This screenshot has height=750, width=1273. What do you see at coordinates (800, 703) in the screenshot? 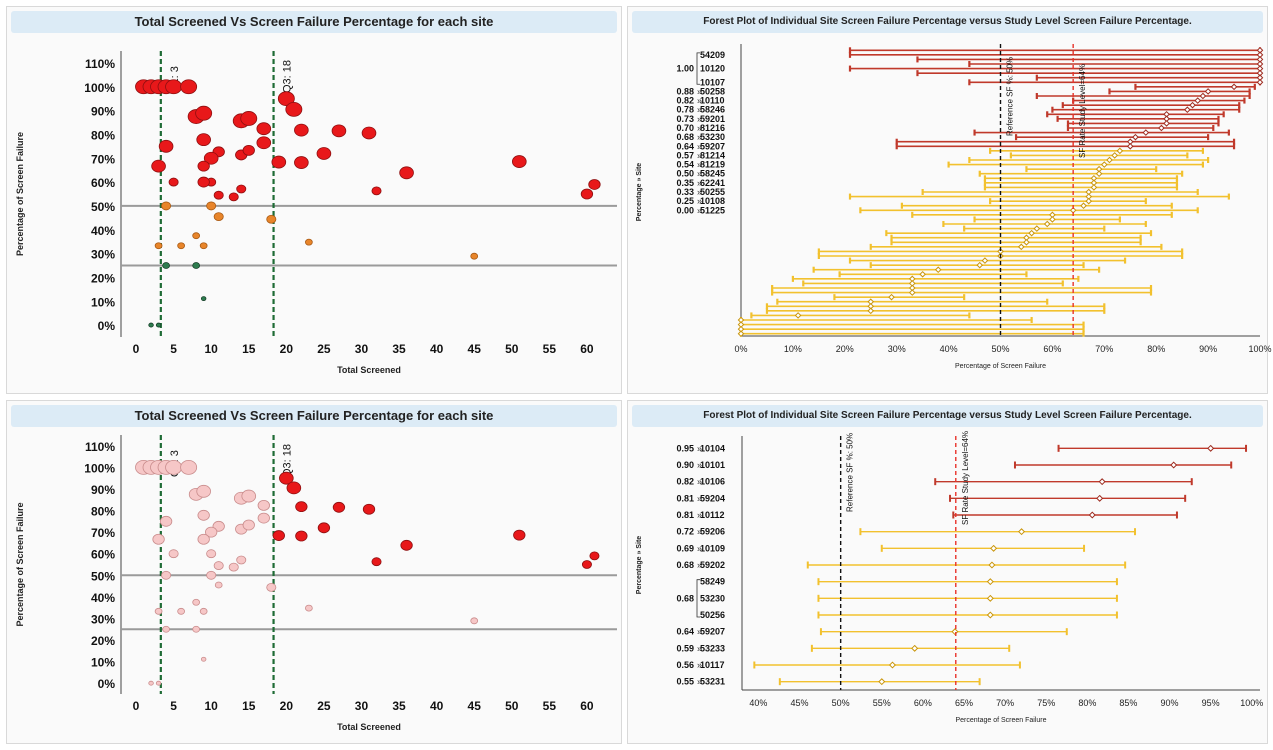
I see `x-tick-label: 45%` at bounding box center [800, 703].